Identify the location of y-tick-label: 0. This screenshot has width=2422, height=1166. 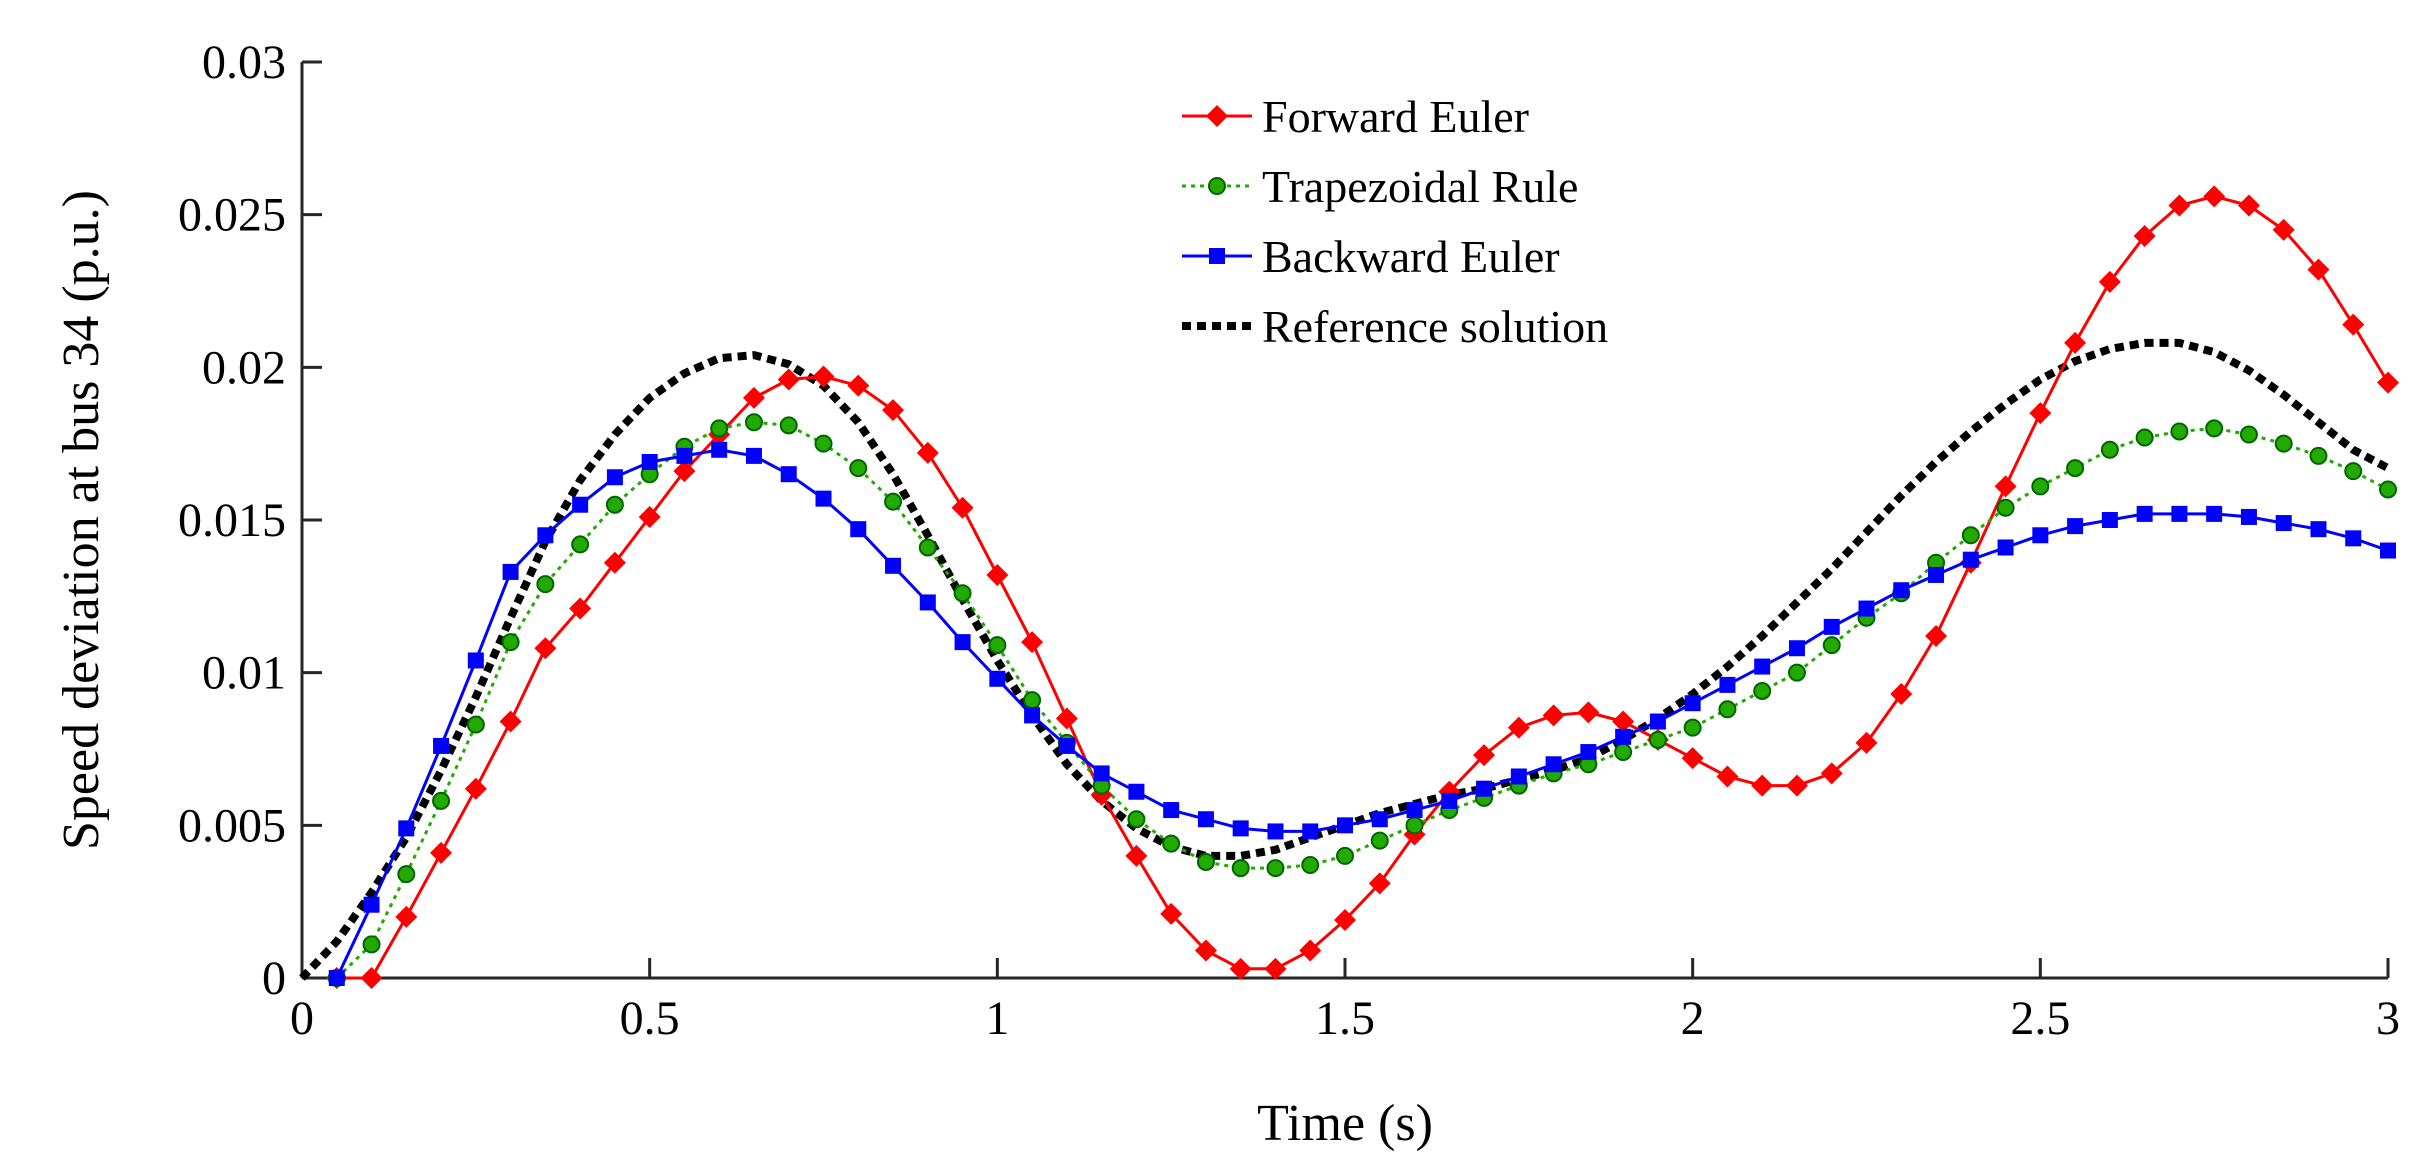
(274, 978).